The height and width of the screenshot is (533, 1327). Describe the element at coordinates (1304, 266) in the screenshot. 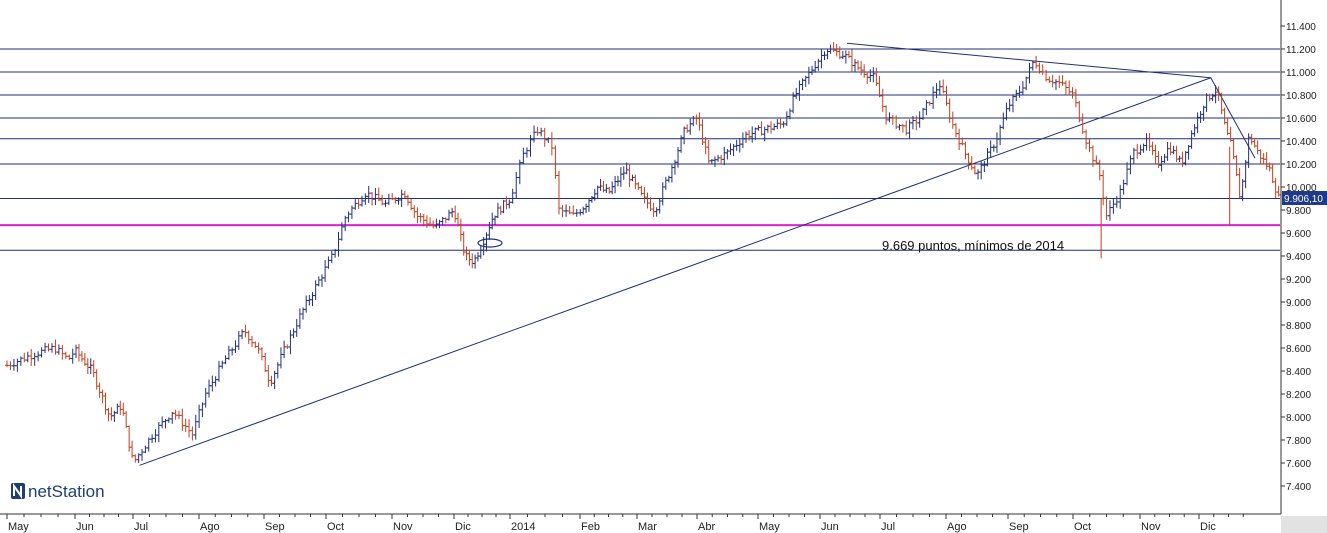

I see `y-axis-background` at that location.